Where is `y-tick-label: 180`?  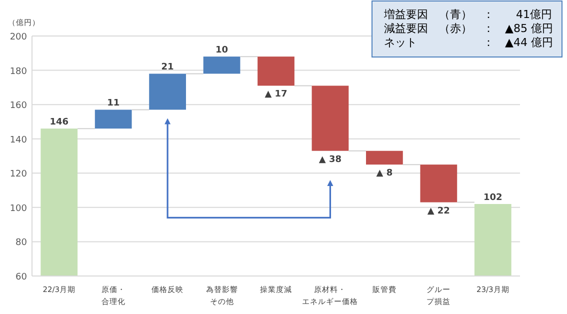
y-tick-label: 180 is located at coordinates (19, 71).